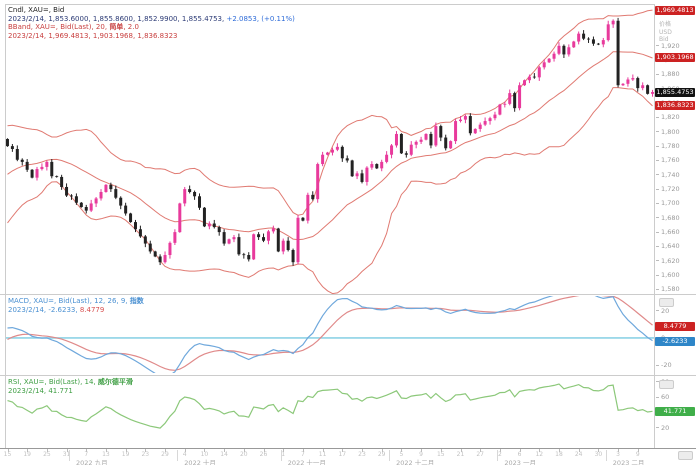 This screenshot has height=465, width=696. I want to click on bband-type-label: 简单, so click(116, 27).